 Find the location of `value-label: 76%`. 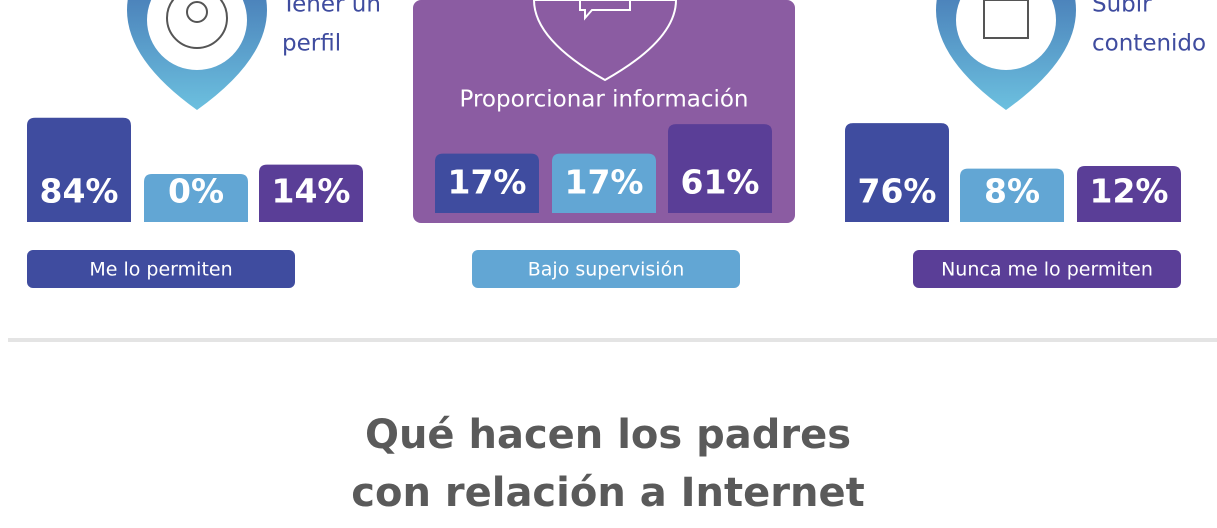

value-label: 76% is located at coordinates (897, 191).